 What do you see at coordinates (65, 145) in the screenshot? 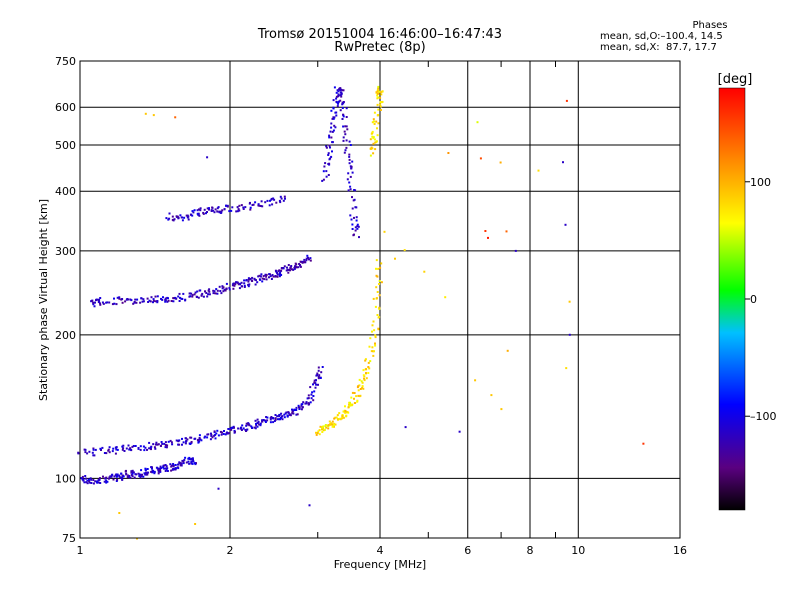
I see `y-tick-label: 500` at bounding box center [65, 145].